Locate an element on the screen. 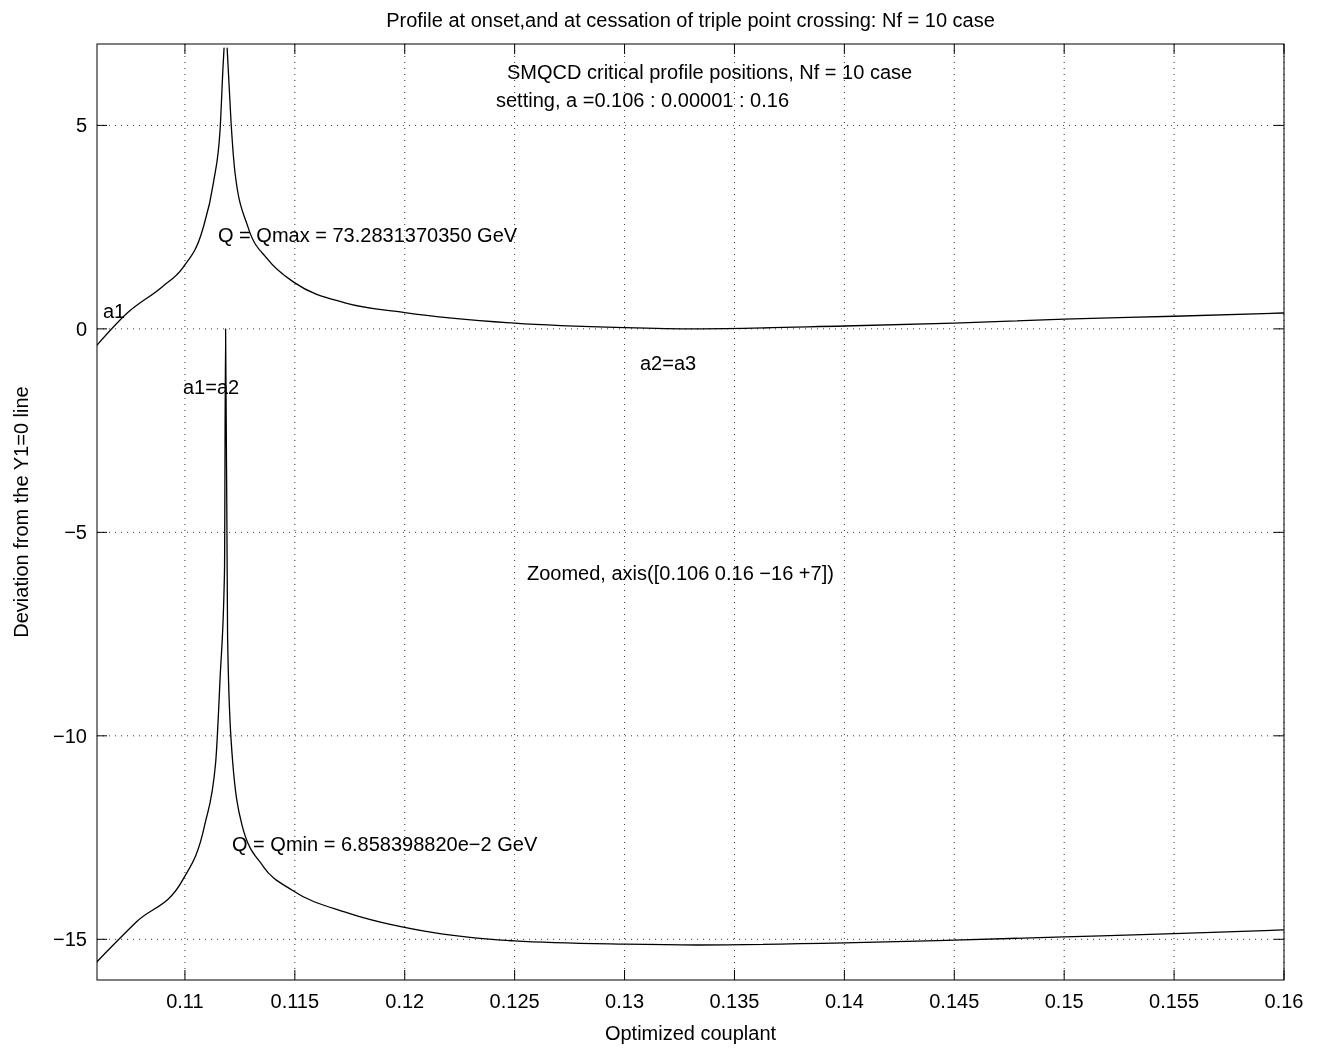 The image size is (1337, 1059). x-tick-label: 0.12 is located at coordinates (405, 1001).